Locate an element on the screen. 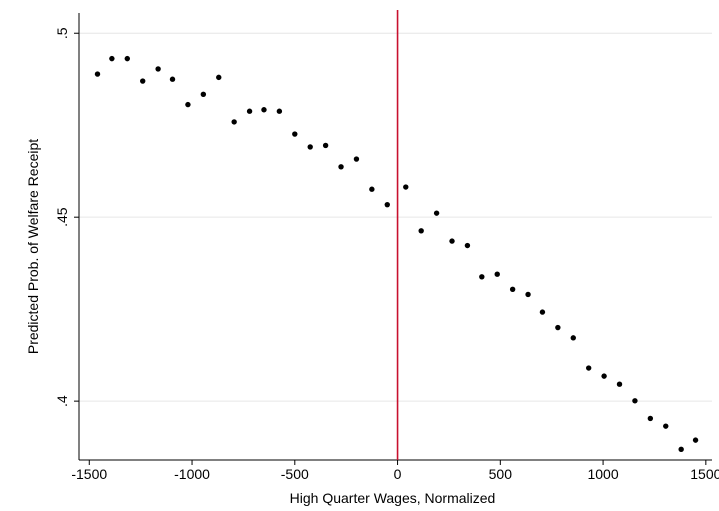 This screenshot has width=719, height=511. x-tick-label-1: -1000 is located at coordinates (192, 474).